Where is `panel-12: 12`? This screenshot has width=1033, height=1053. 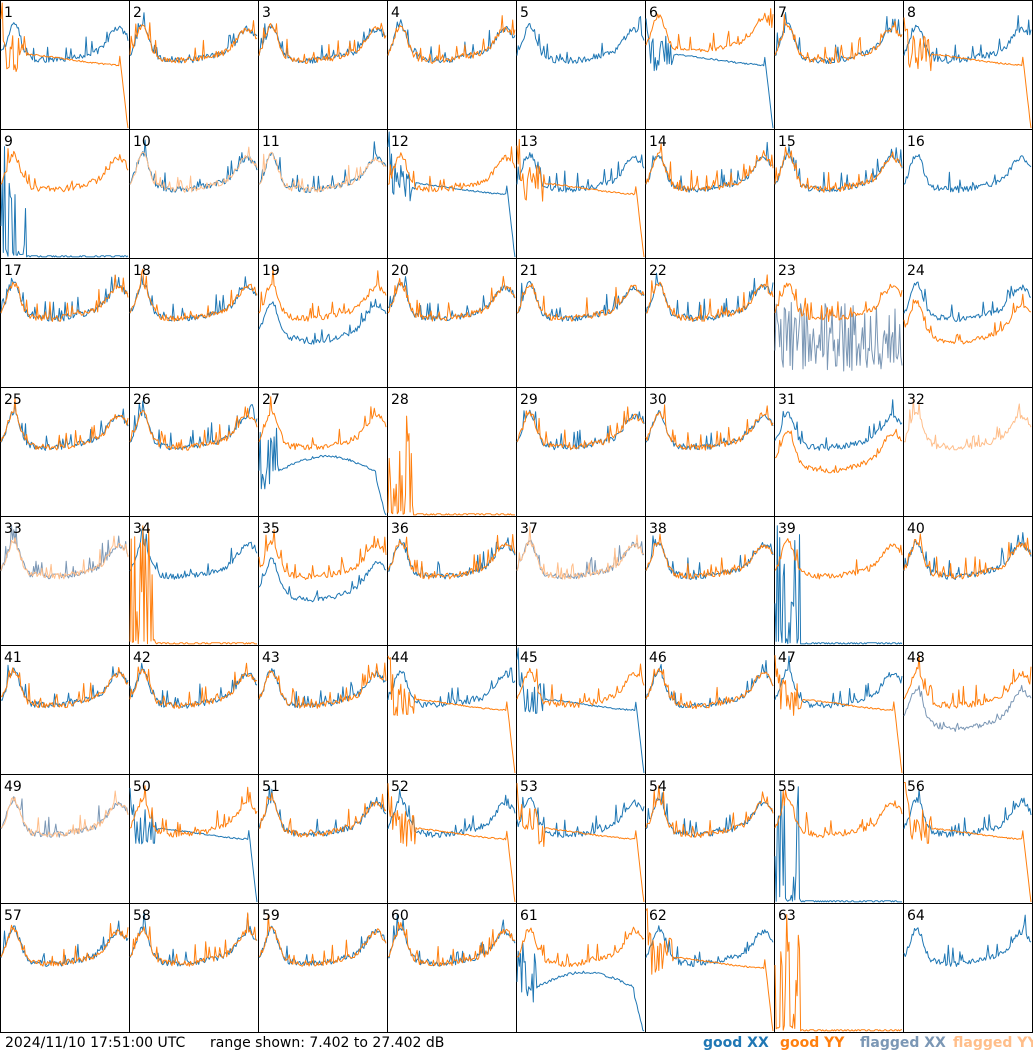
panel-12: 12 is located at coordinates (452, 194).